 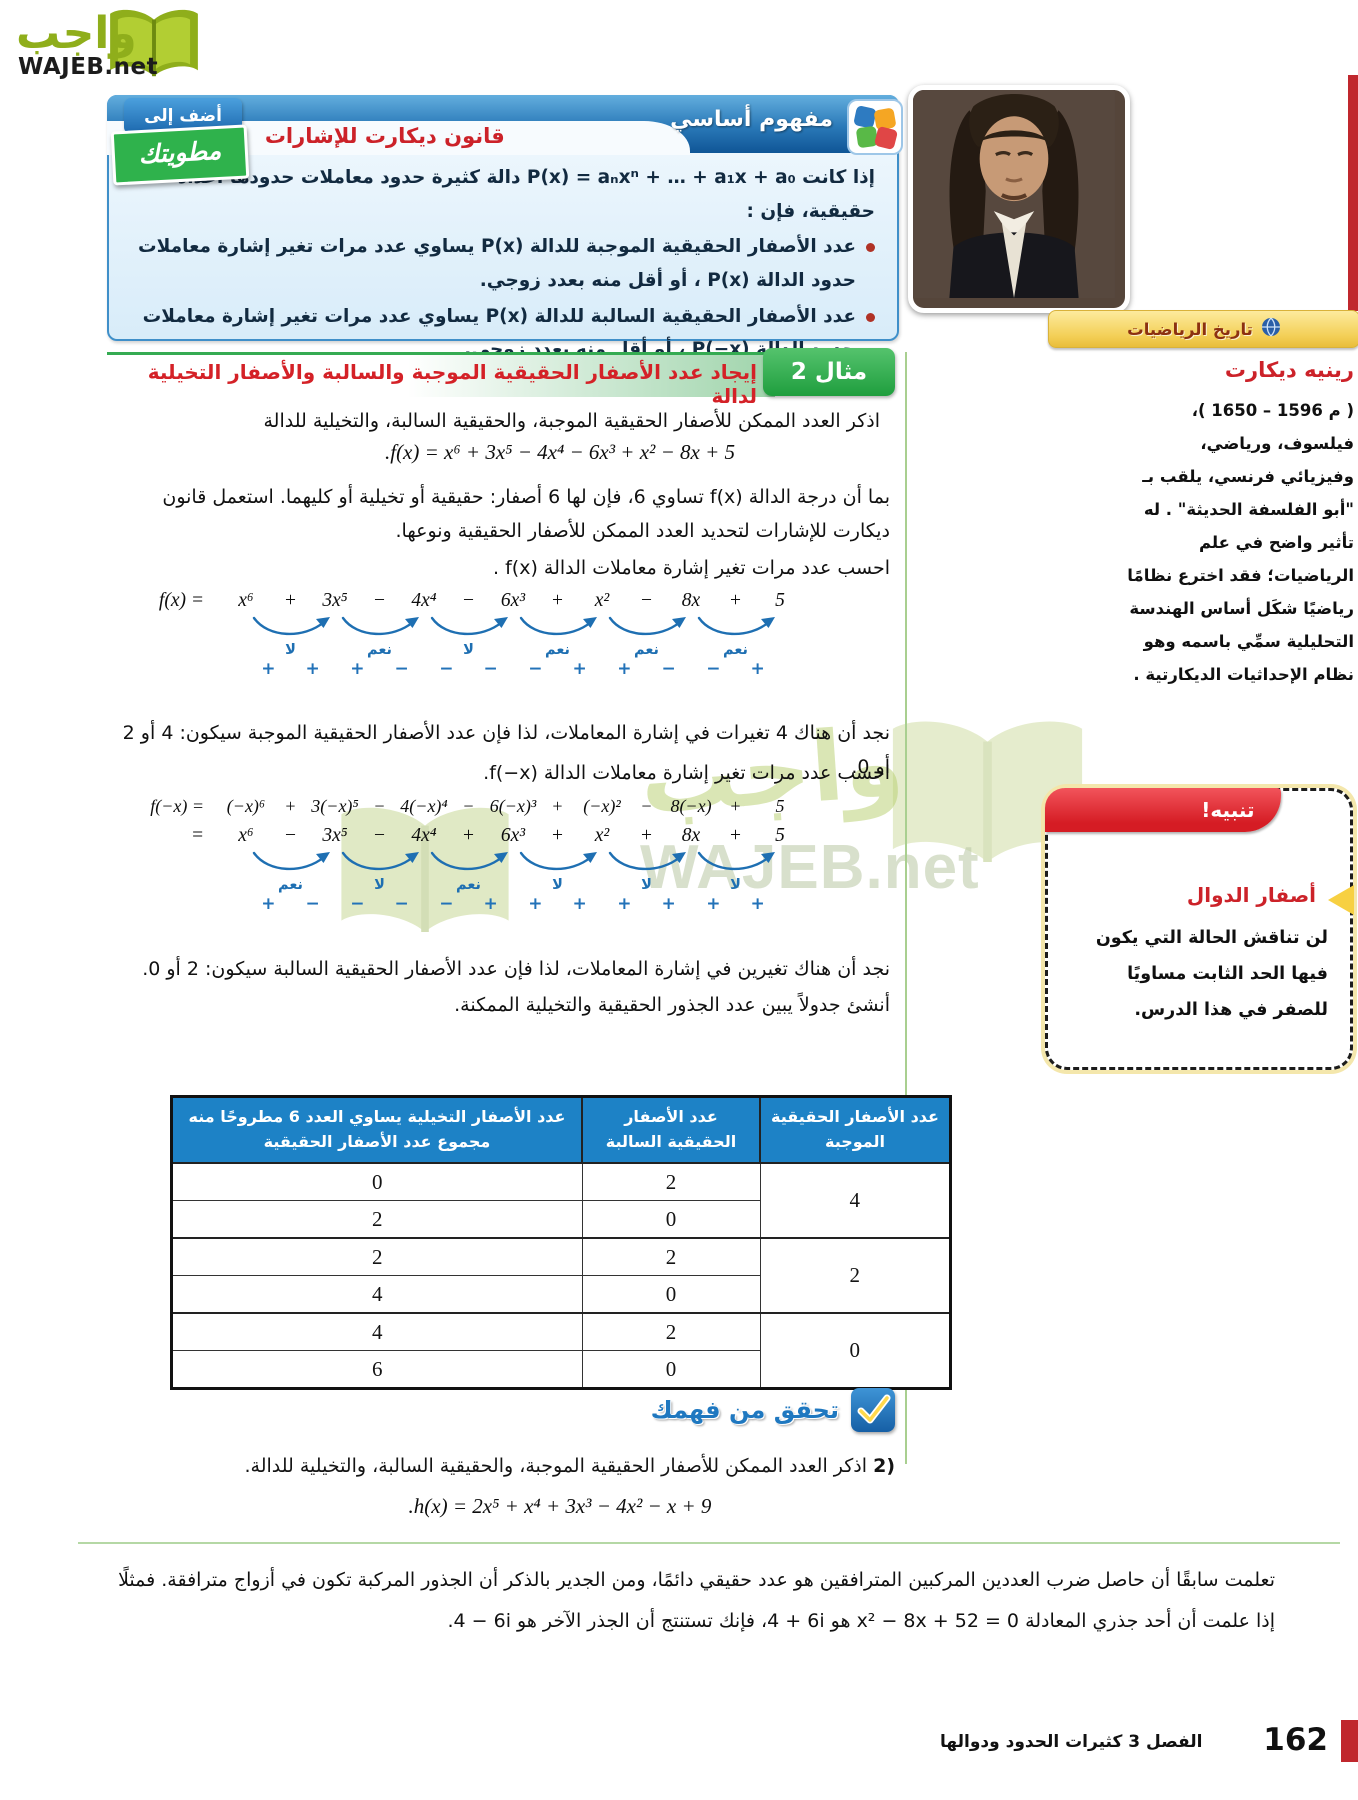 What do you see at coordinates (424, 600) in the screenshot?
I see `fx-term: 4x⁴` at bounding box center [424, 600].